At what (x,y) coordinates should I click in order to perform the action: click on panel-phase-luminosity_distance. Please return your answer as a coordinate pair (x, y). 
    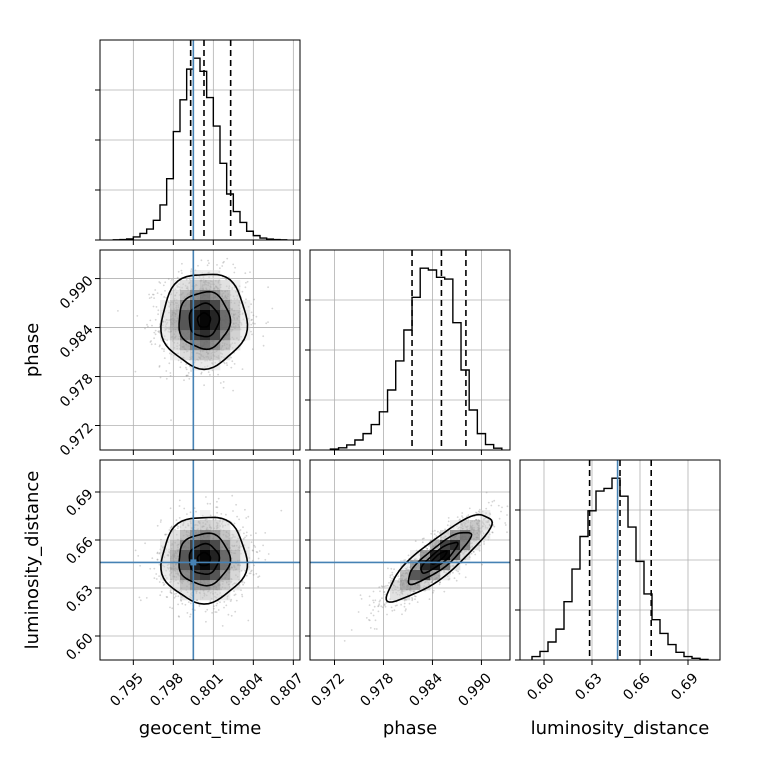
    Looking at the image, I should click on (415, 566).